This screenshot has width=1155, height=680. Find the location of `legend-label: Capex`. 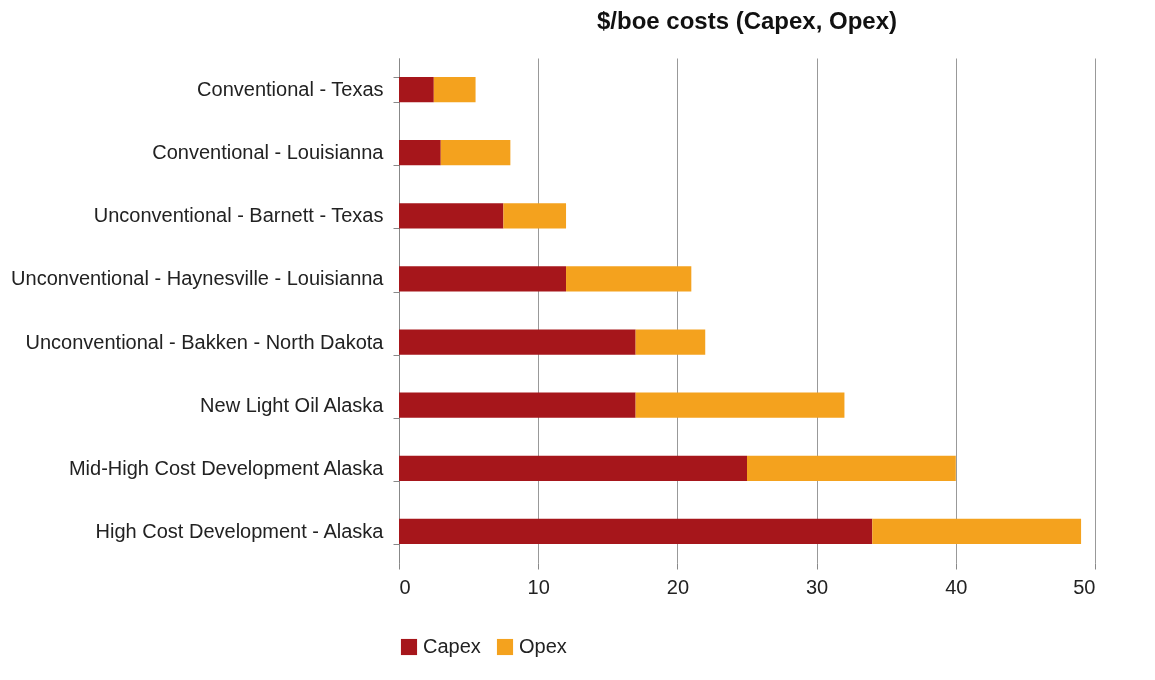

legend-label: Capex is located at coordinates (452, 646).